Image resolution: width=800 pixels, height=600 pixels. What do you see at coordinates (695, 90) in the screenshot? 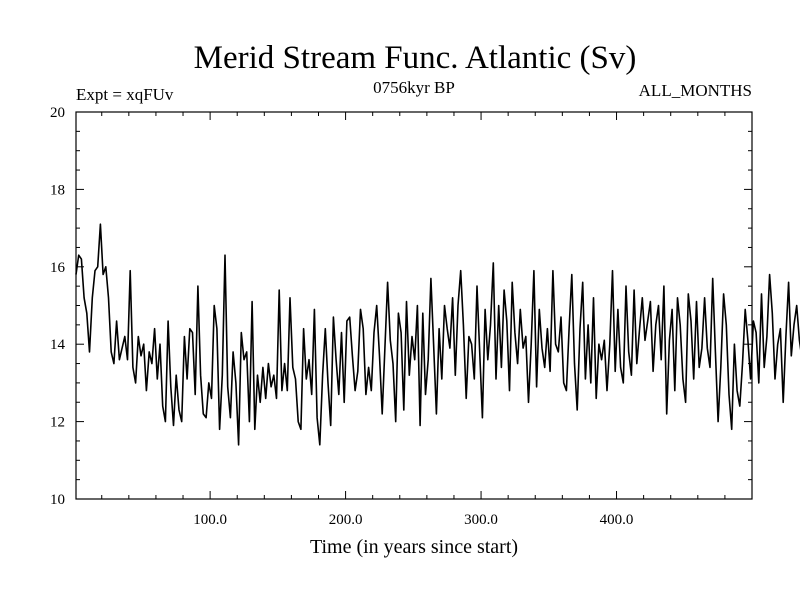
I see `months-label: ALL_MONTHS` at bounding box center [695, 90].